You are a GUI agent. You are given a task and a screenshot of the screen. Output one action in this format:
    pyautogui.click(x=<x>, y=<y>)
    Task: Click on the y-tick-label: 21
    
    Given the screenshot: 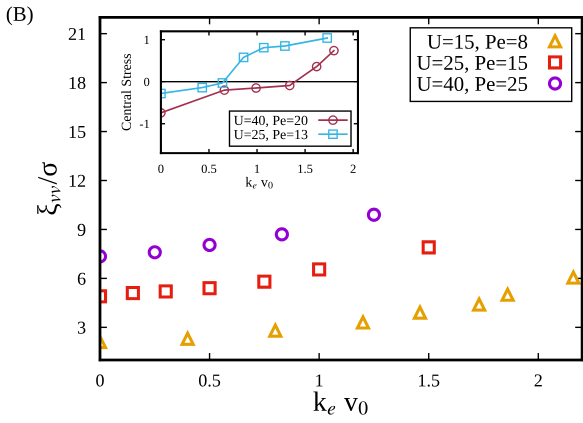 What is the action you would take?
    pyautogui.click(x=77, y=34)
    